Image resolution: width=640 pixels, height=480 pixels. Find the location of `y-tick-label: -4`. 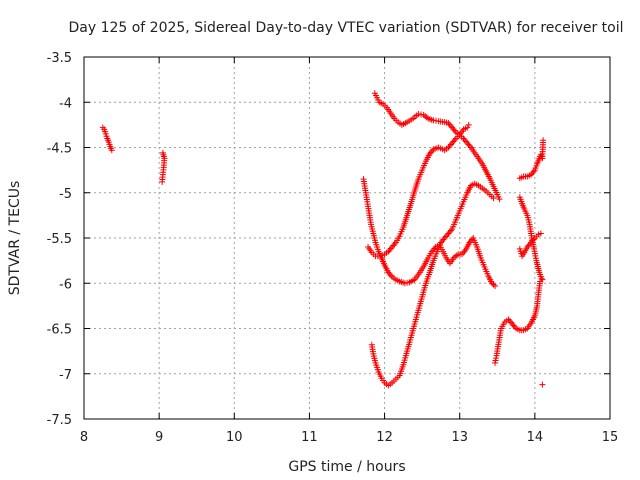

y-tick-label: -4 is located at coordinates (65, 103).